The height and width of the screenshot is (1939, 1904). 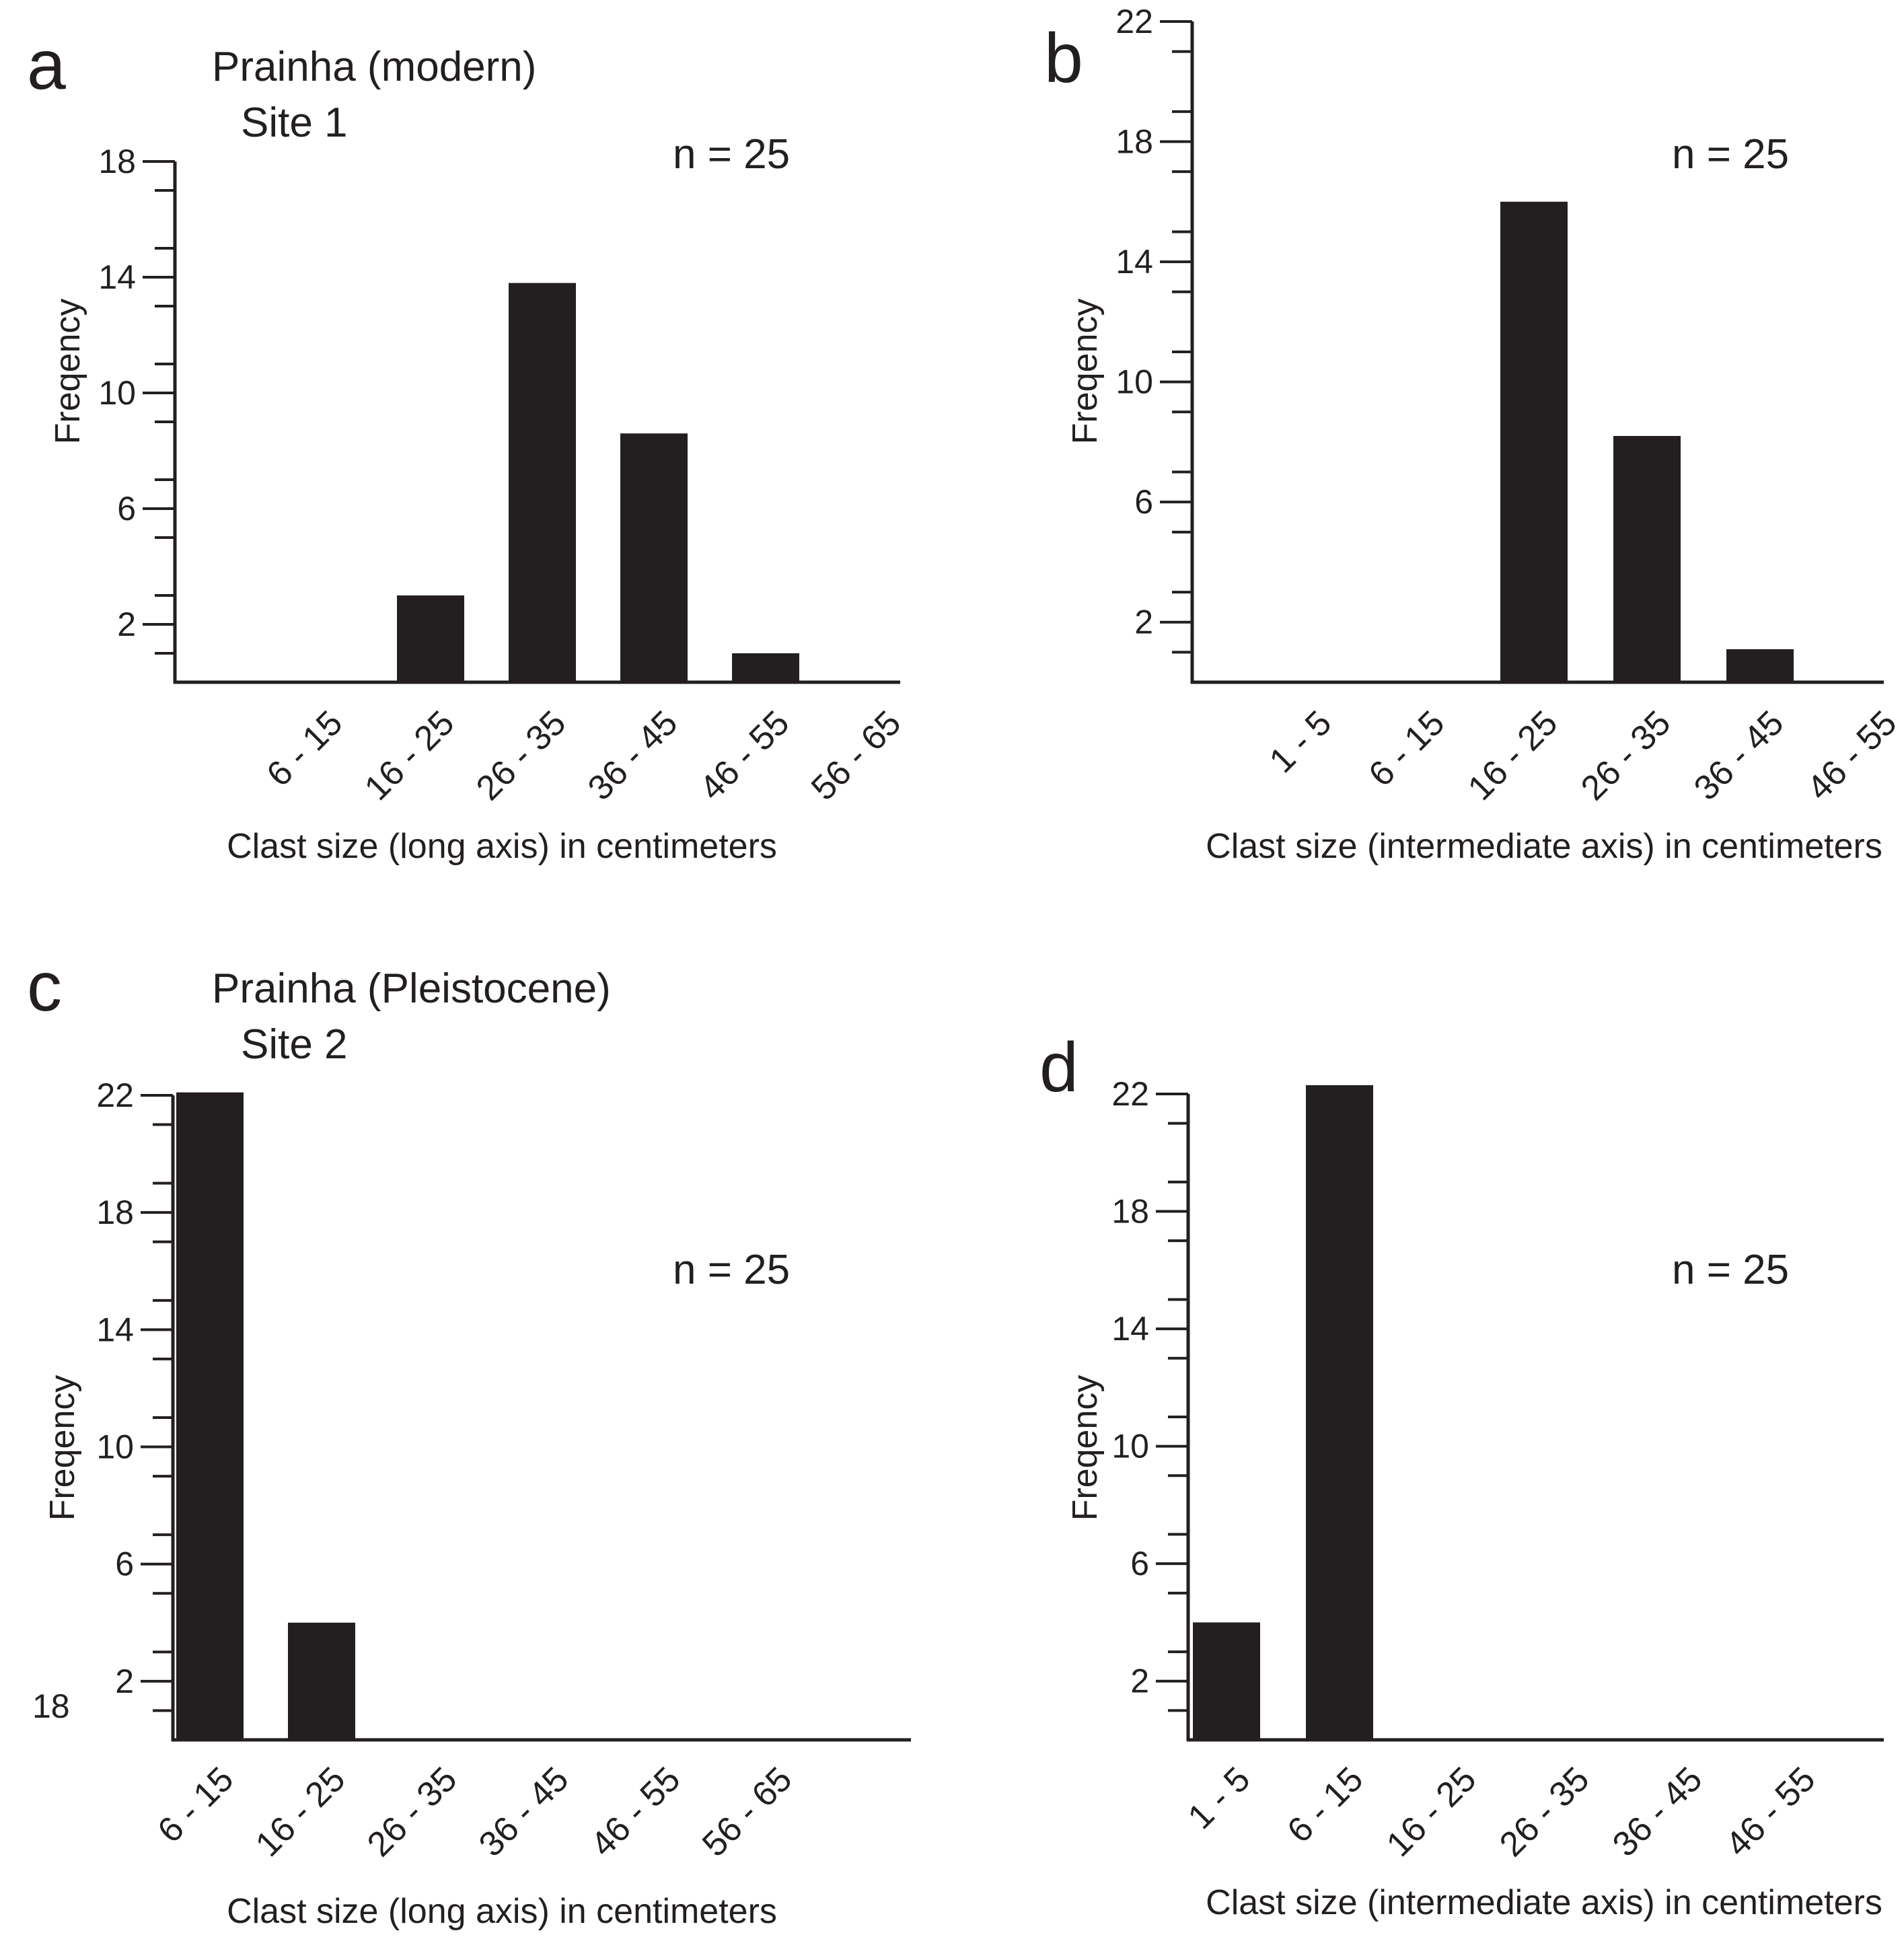 I want to click on panel-c-y-tick-label: 10, so click(x=115, y=1447).